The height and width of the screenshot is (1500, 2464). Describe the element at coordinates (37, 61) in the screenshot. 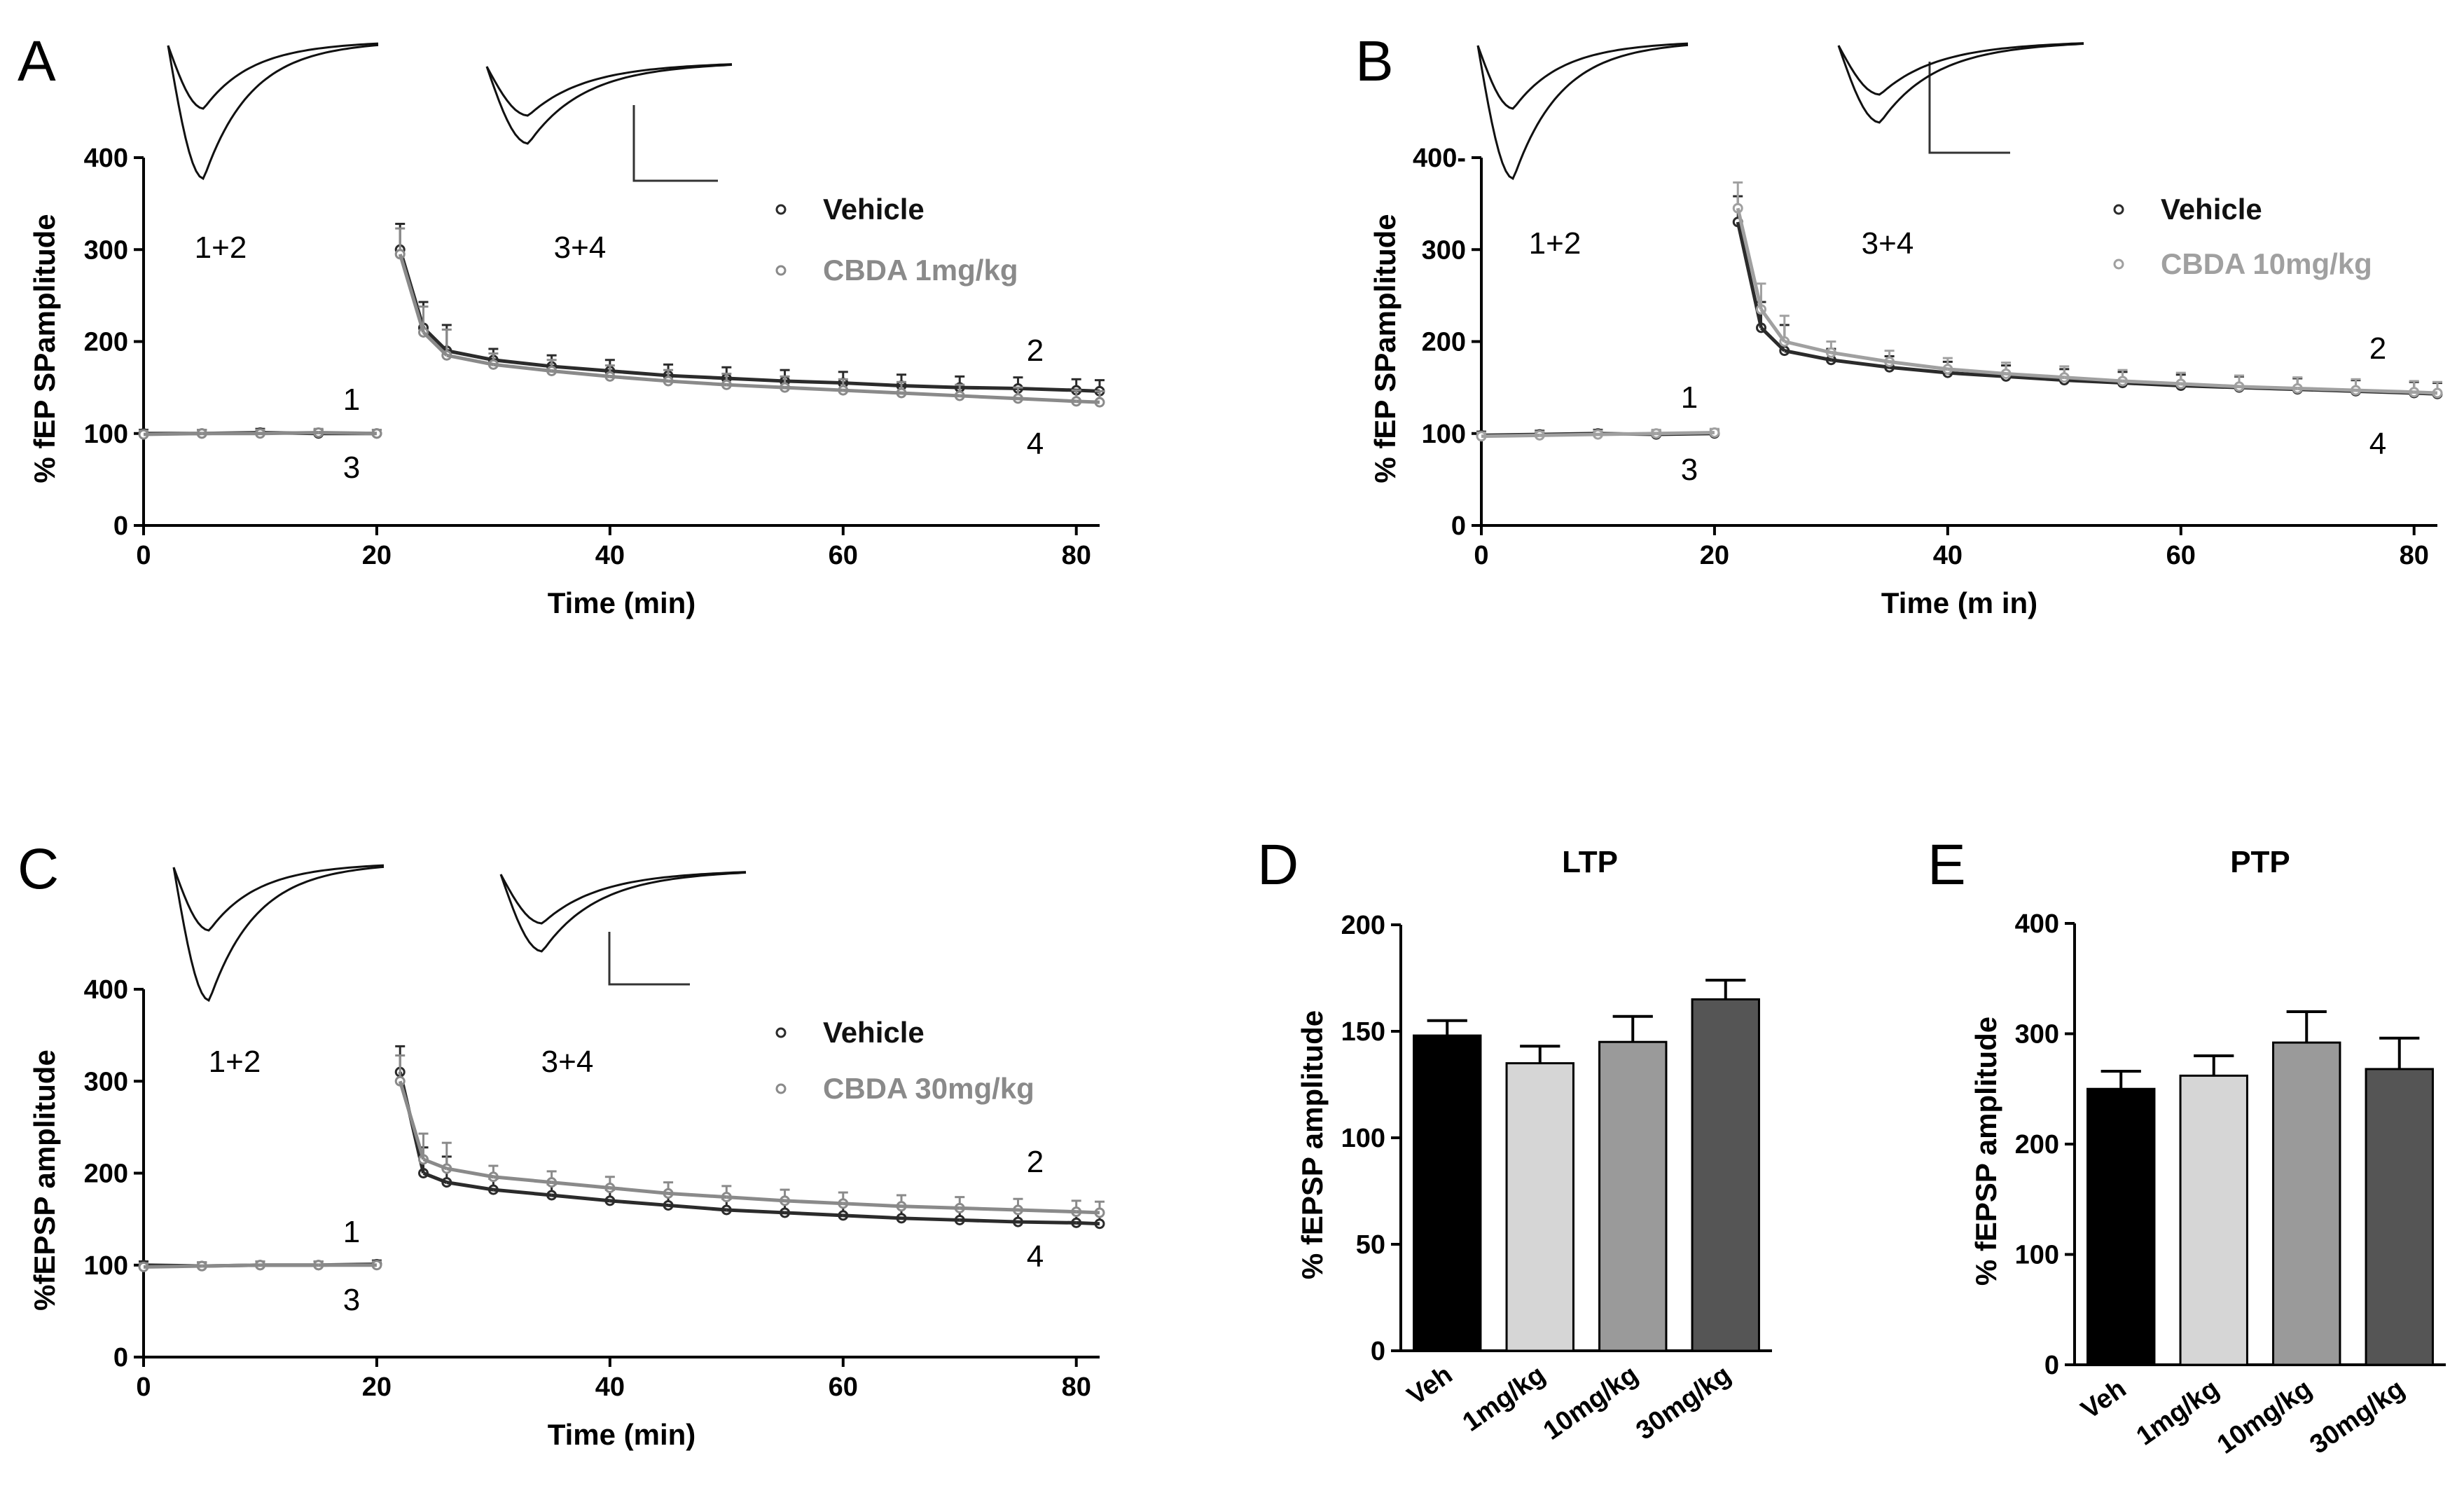

I see `panel-letter: A` at that location.